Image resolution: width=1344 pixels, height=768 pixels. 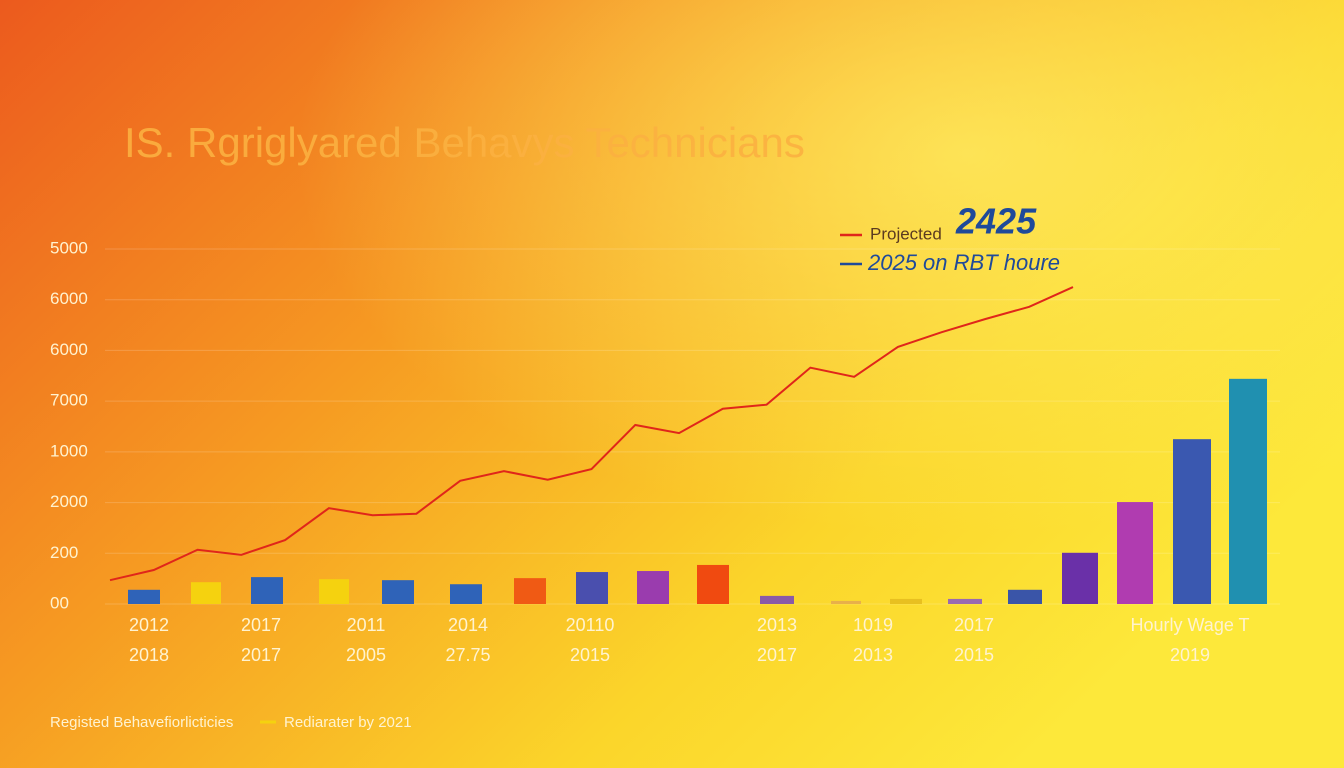 What do you see at coordinates (149, 625) in the screenshot?
I see `x-tick-label: 2012` at bounding box center [149, 625].